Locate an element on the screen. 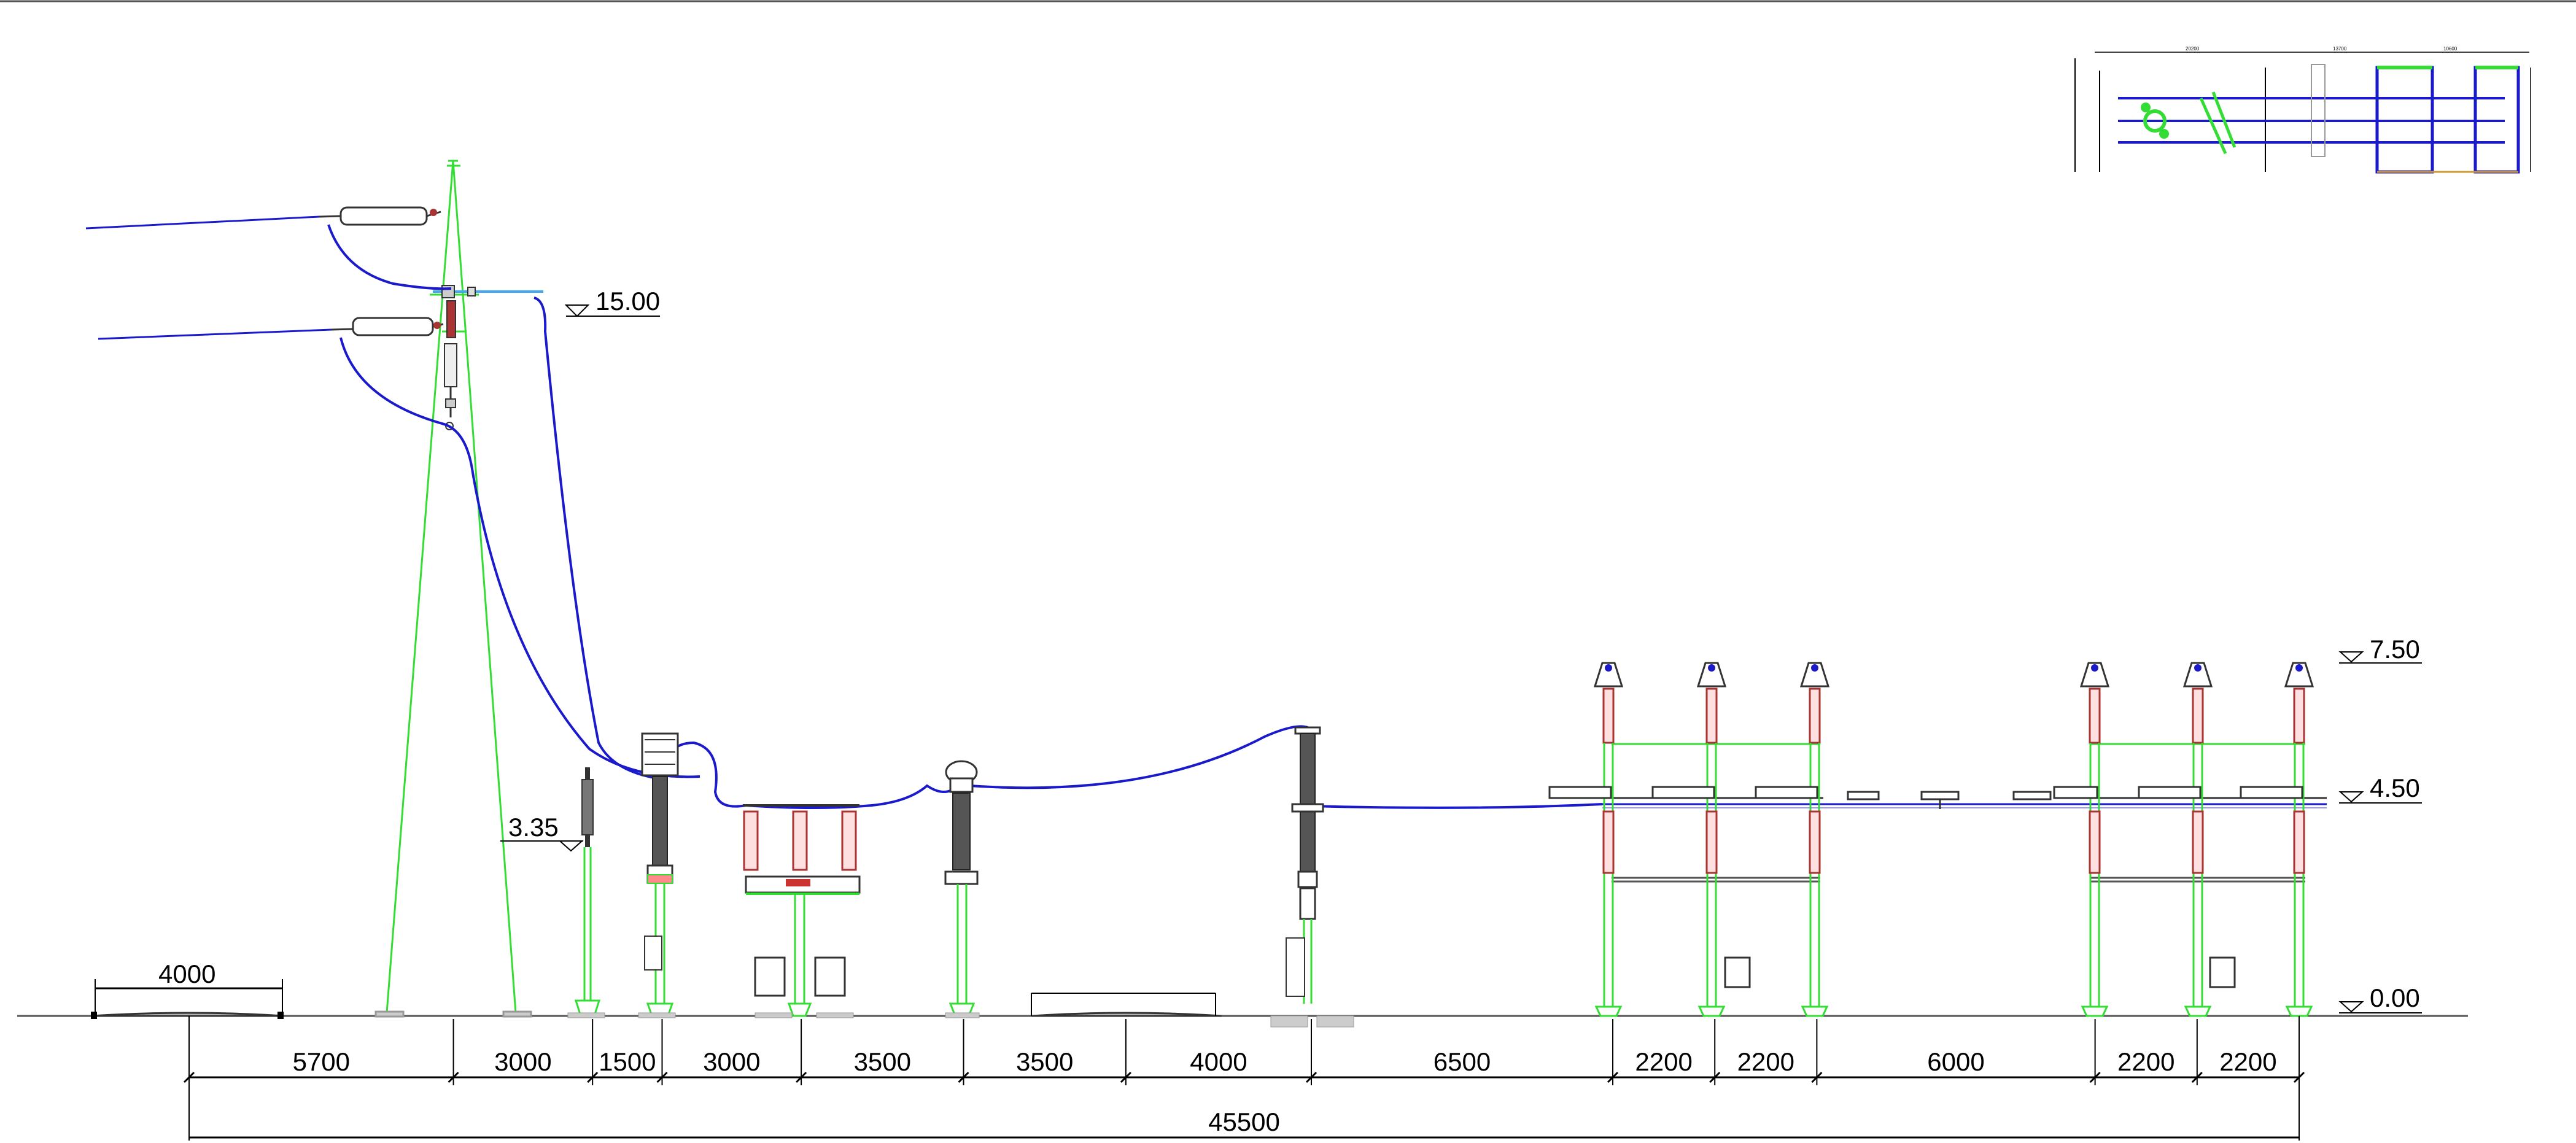 This screenshot has height=1143, width=2576. elevation-marker-upper: 7.50 is located at coordinates (2380, 649).